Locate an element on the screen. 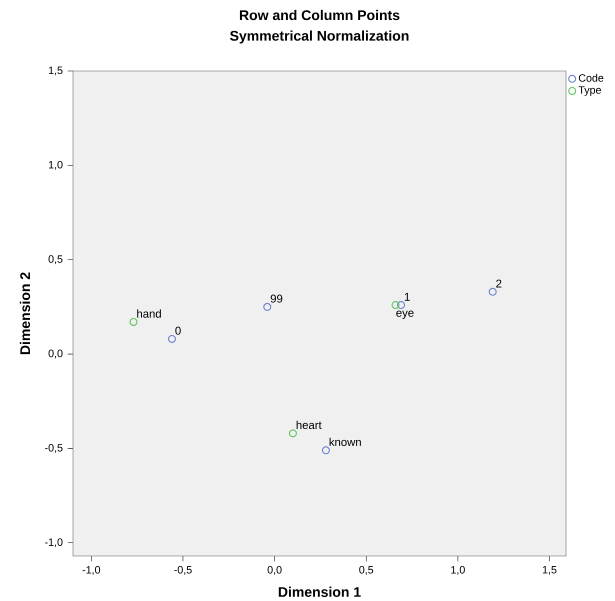  legend-label: Code is located at coordinates (591, 78).